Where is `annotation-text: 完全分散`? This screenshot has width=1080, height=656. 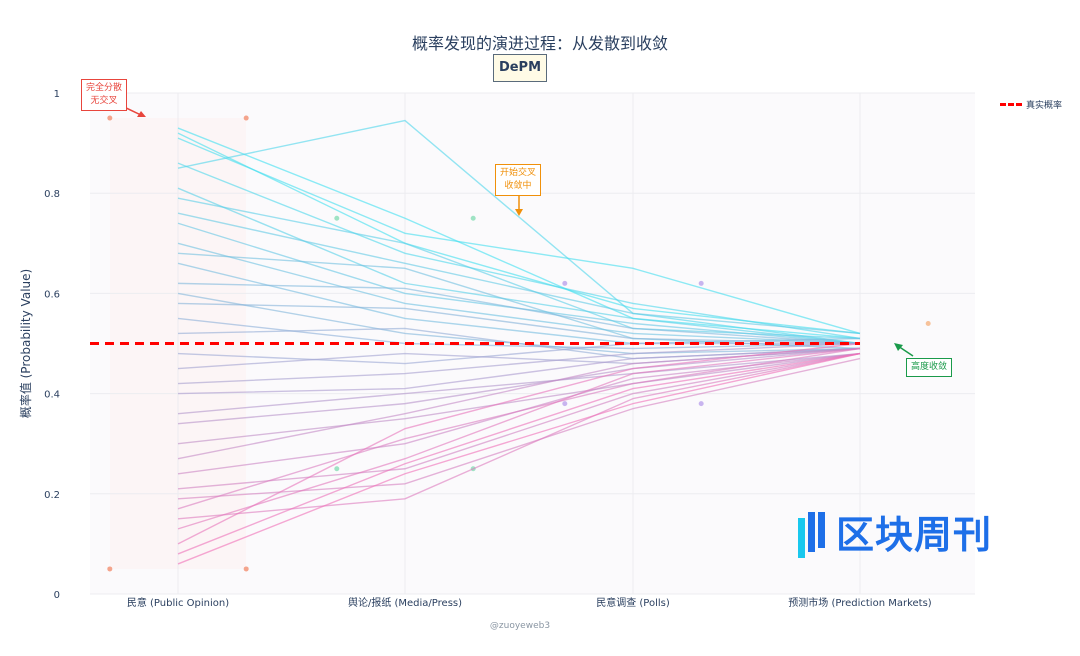
annotation-text: 完全分散 is located at coordinates (104, 88).